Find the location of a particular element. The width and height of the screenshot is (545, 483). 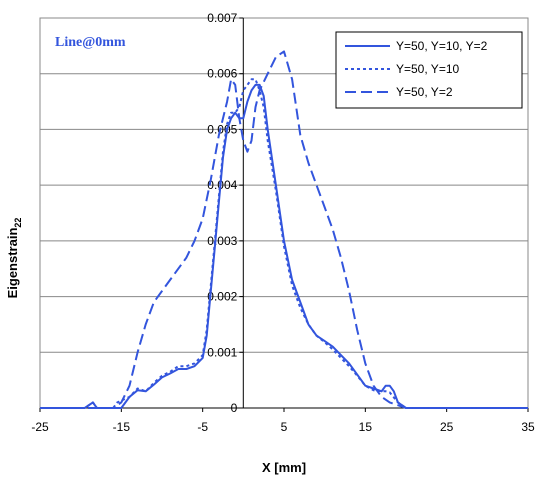

legend-box is located at coordinates (429, 70).